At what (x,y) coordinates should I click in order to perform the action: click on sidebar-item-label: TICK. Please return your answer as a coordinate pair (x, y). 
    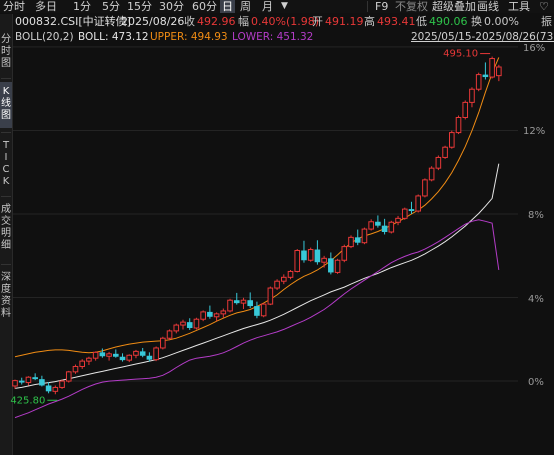
    Looking at the image, I should click on (6, 163).